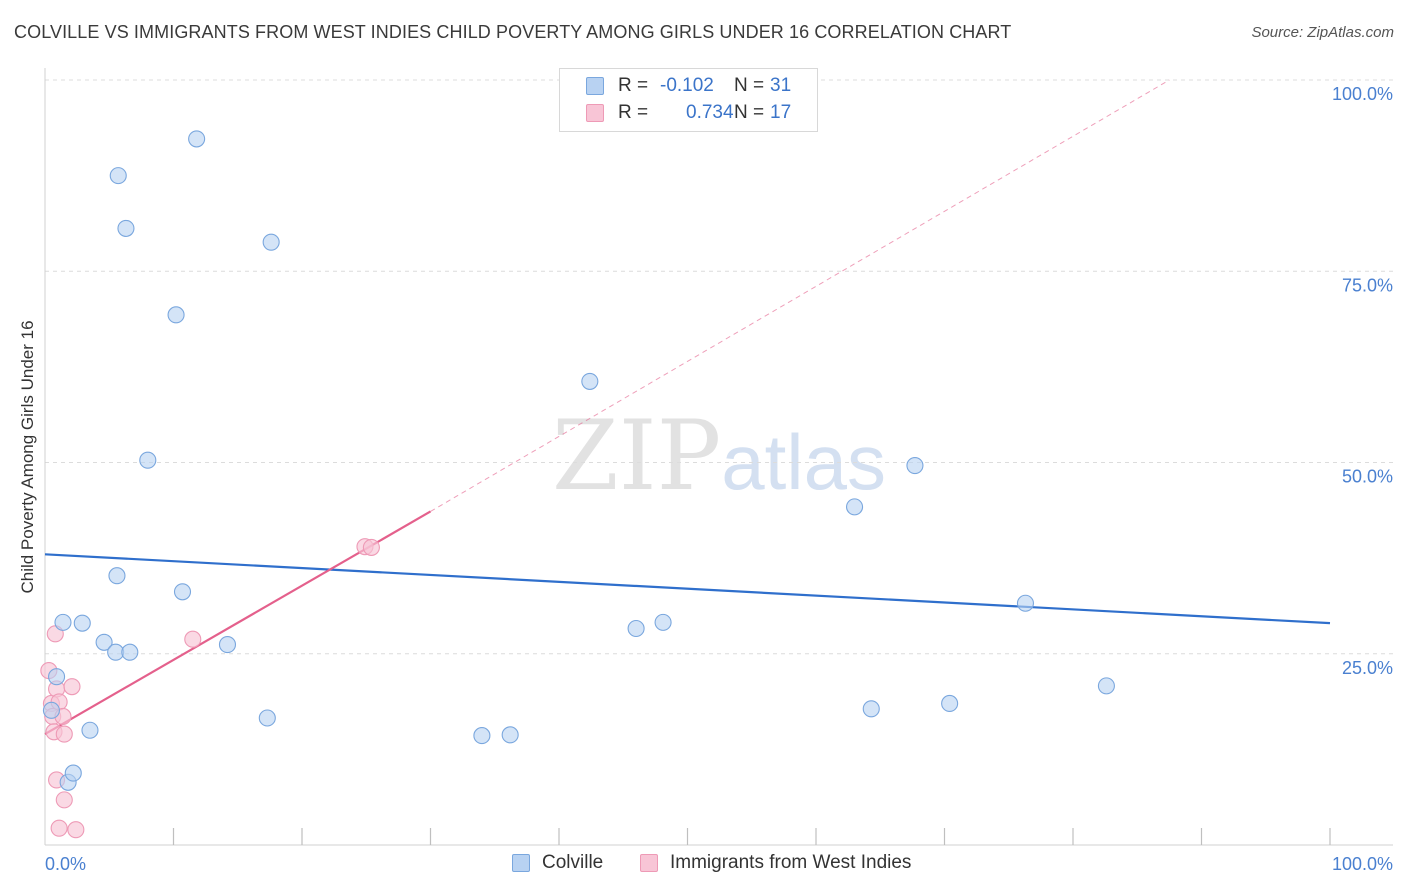 The width and height of the screenshot is (1406, 892). Describe the element at coordinates (1367, 285) in the screenshot. I see `y-tick-label: 75.0%` at that location.